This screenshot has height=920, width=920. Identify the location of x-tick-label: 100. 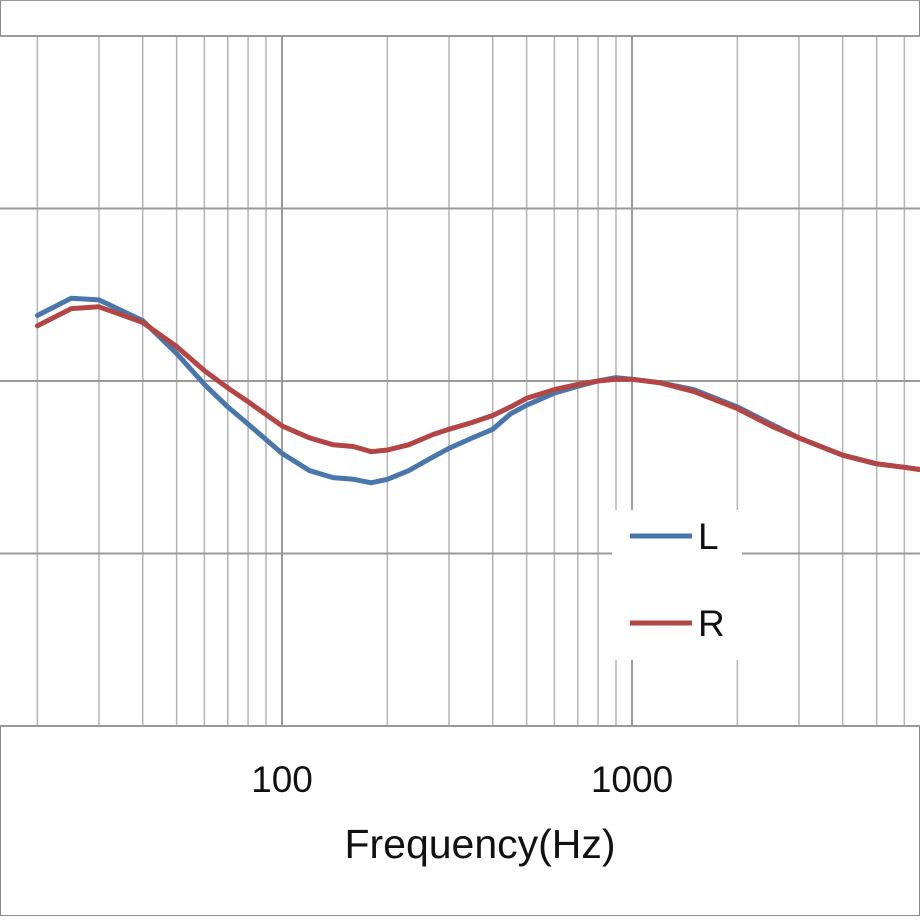
(282, 779).